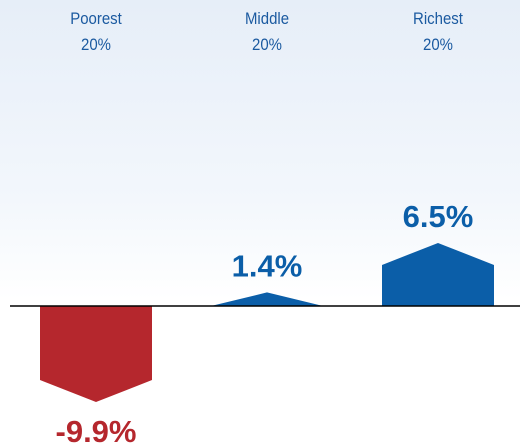  Describe the element at coordinates (267, 31) in the screenshot. I see `category-label: Middle 20%` at that location.